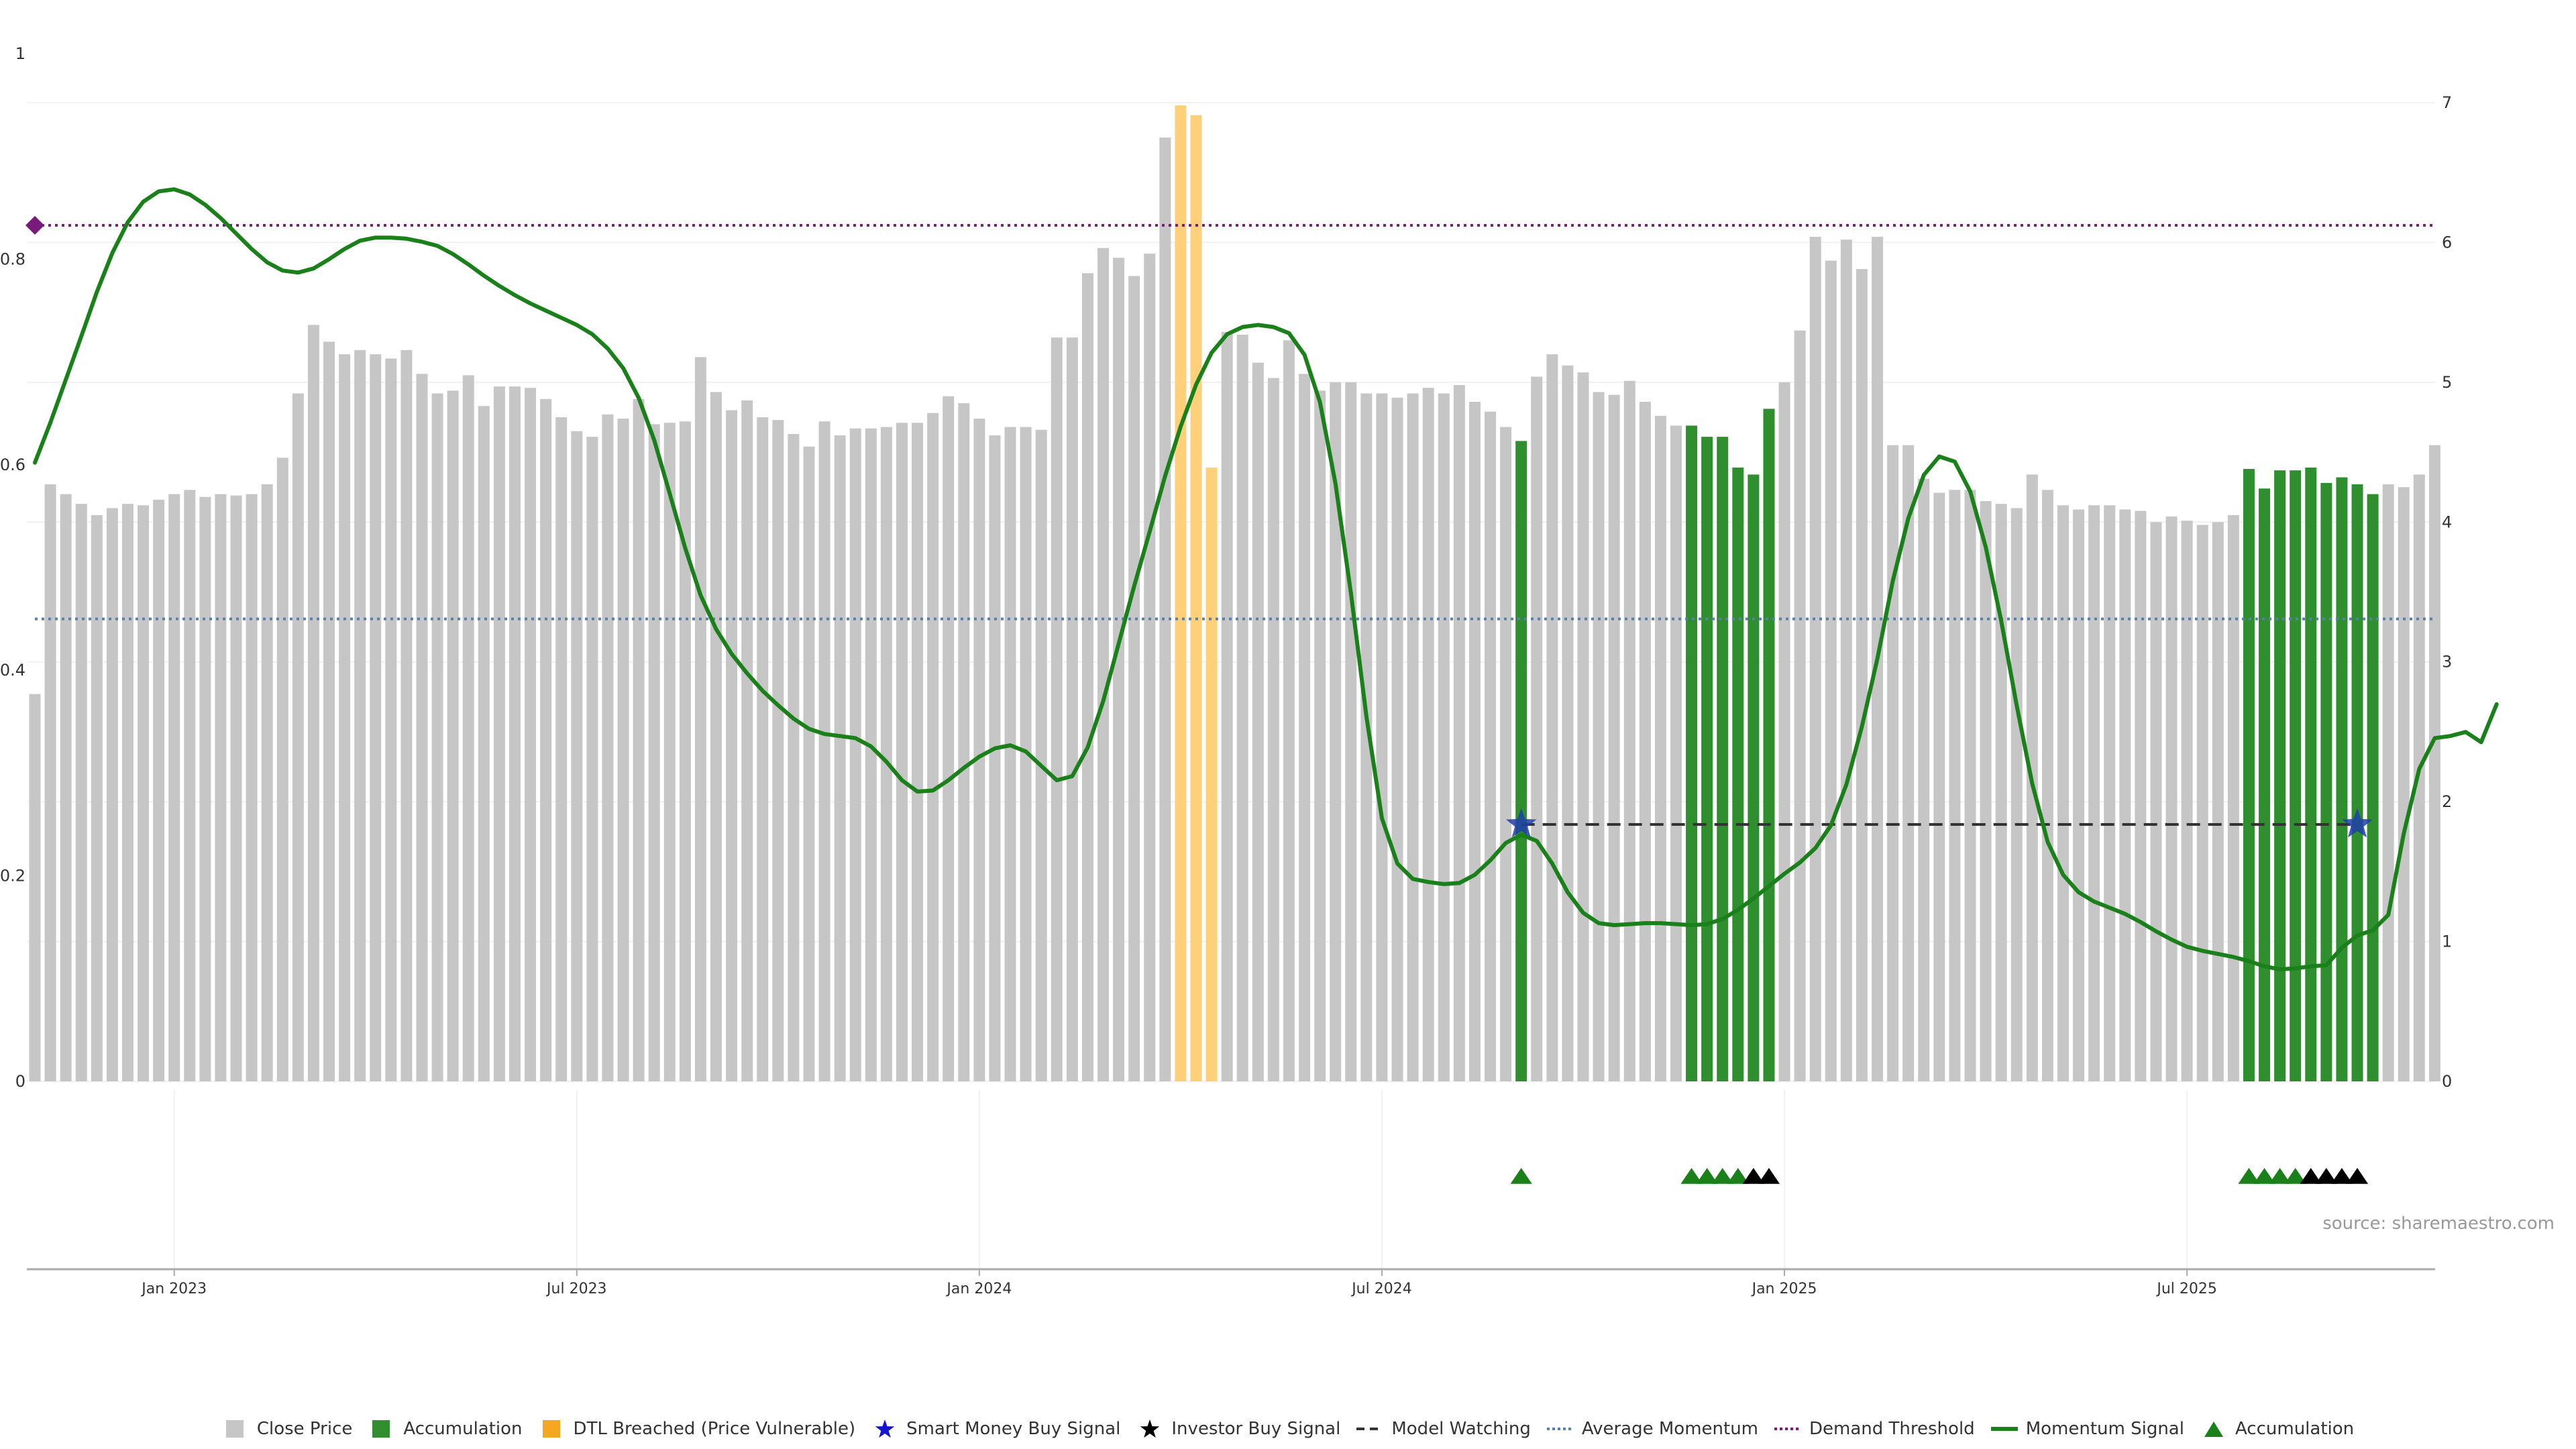 This screenshot has height=1449, width=2576. What do you see at coordinates (1788, 1429) in the screenshot?
I see `legend-demand-icon` at bounding box center [1788, 1429].